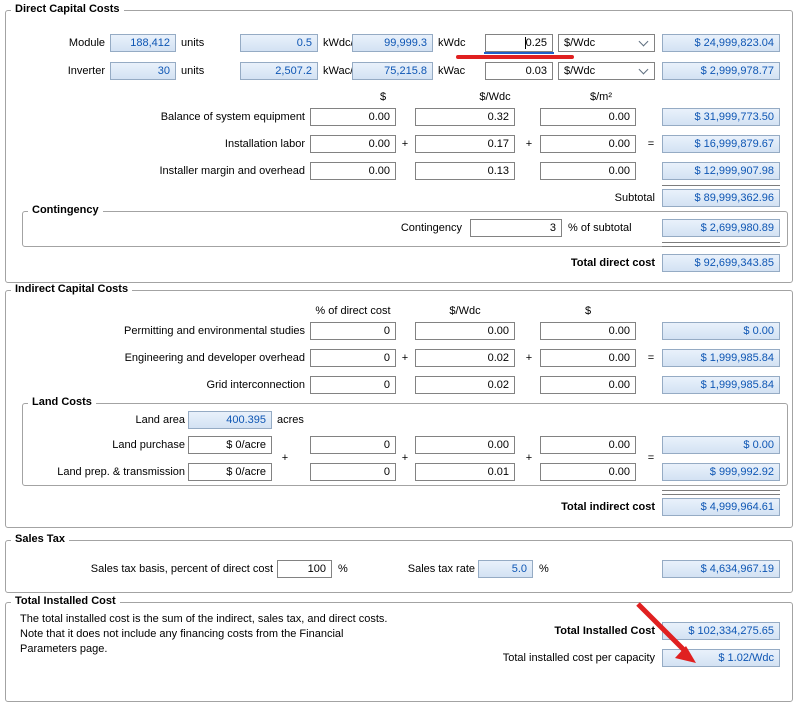 The image size is (800, 708). What do you see at coordinates (67, 9) in the screenshot?
I see `direct-capital-costs-title: Direct Capital Costs` at bounding box center [67, 9].